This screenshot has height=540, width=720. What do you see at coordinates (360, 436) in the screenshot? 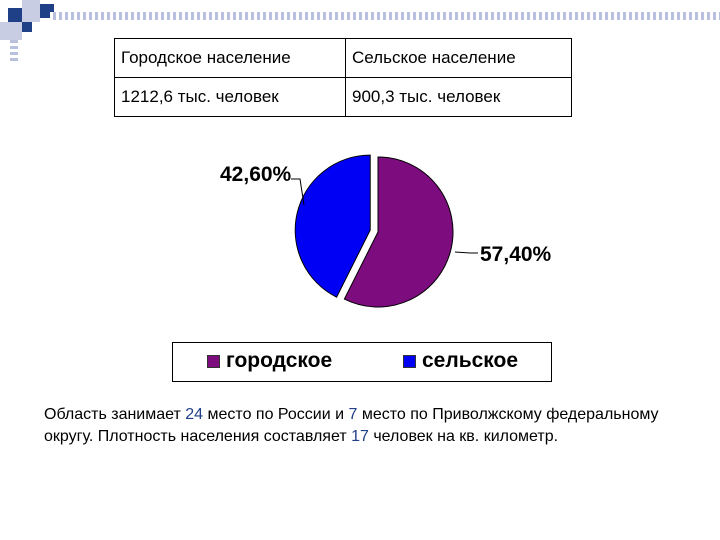
I see `population-density: 17` at bounding box center [360, 436].